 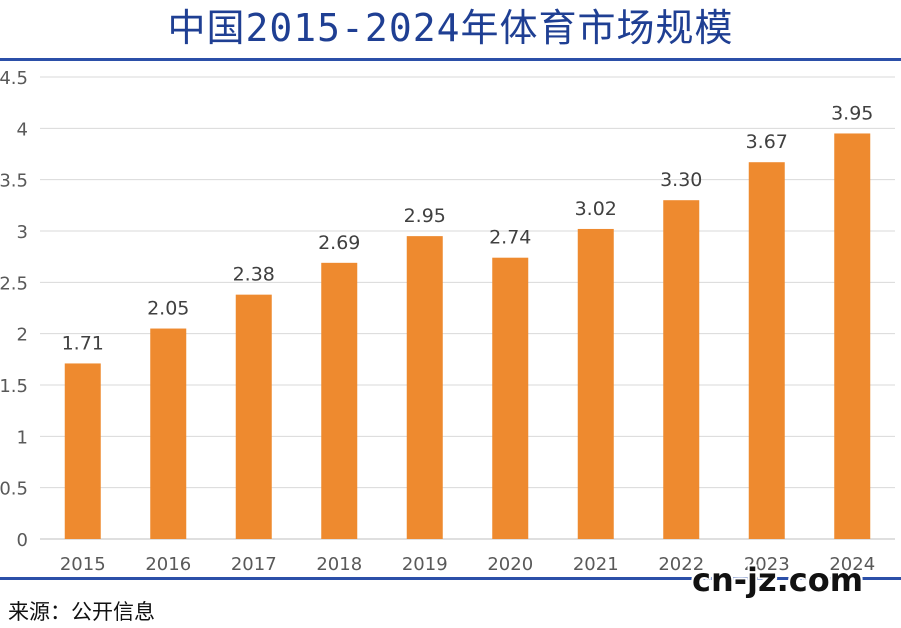 I want to click on y-tick-label: 4, so click(x=22, y=129).